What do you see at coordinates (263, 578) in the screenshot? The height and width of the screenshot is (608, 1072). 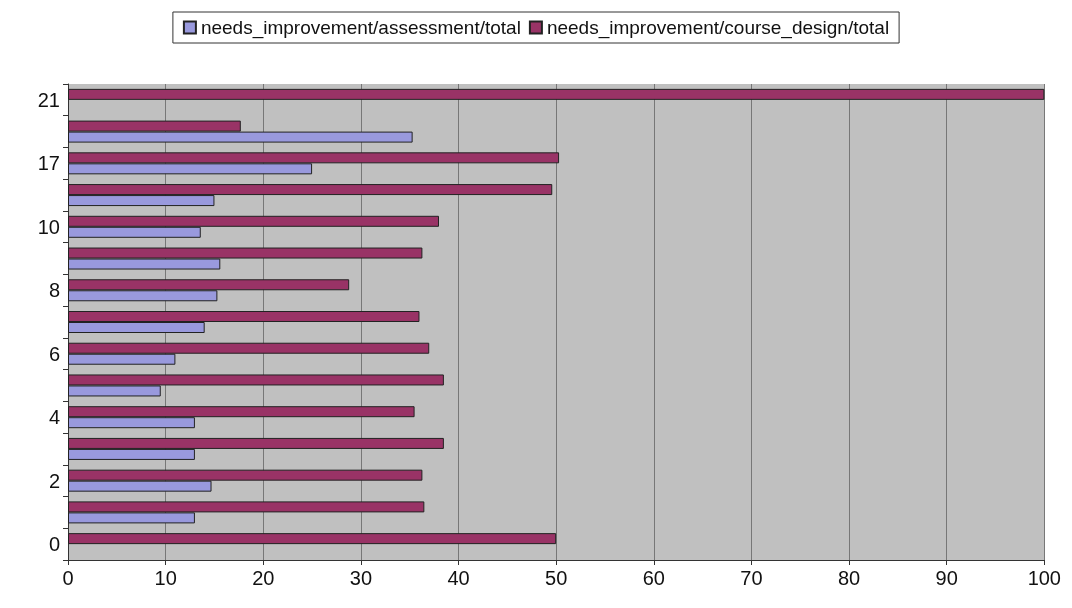 I see `x-tick-label: 20` at bounding box center [263, 578].